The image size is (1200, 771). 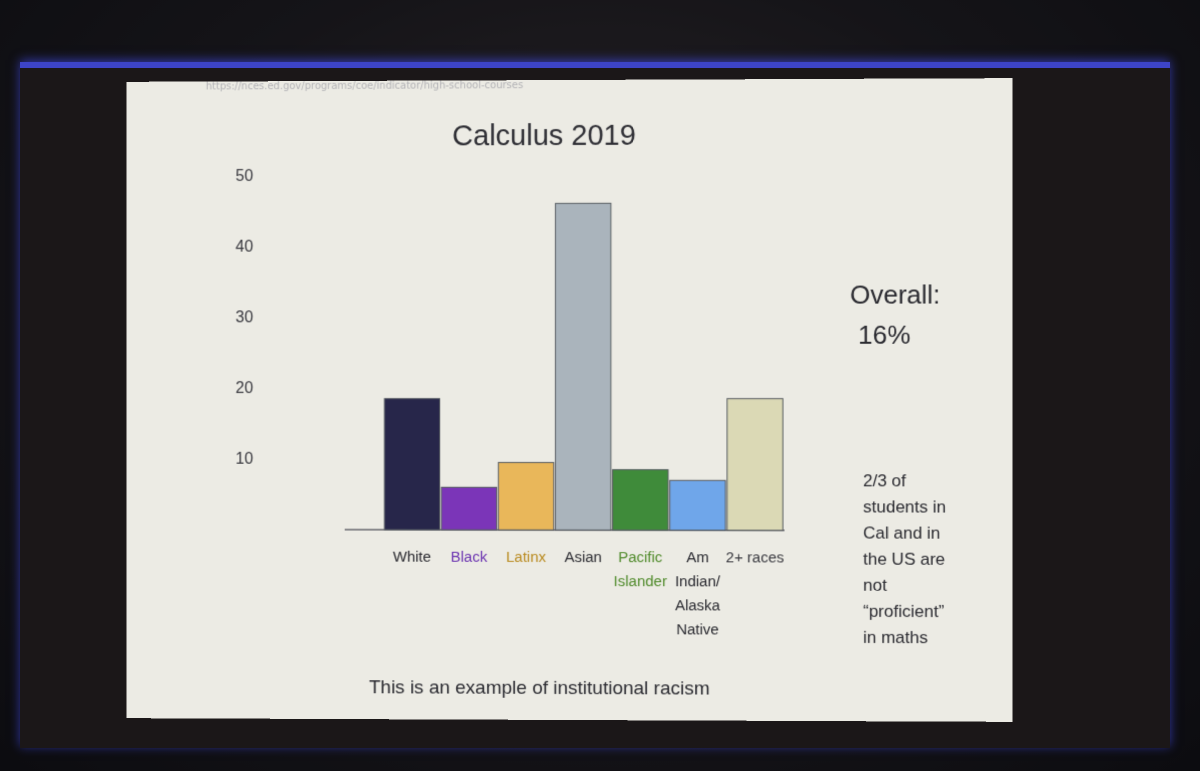 I want to click on x-tick-label: Black, so click(x=469, y=557).